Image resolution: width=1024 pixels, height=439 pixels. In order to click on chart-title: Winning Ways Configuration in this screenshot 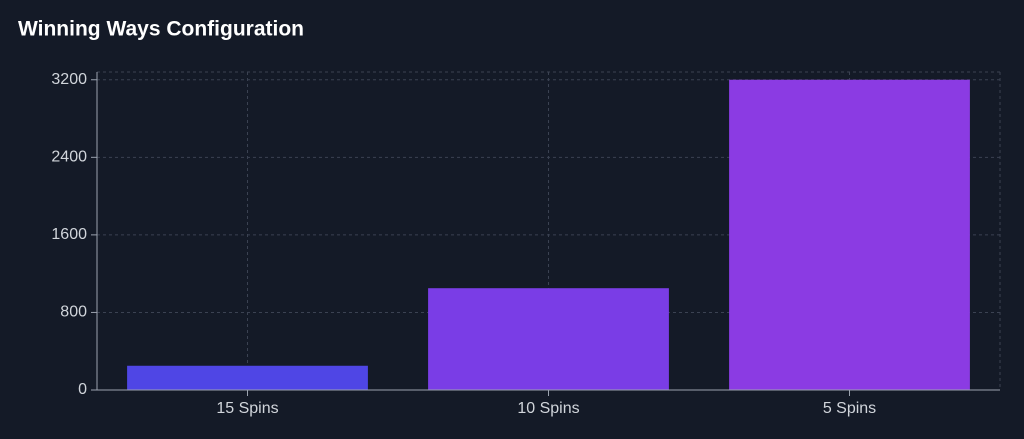, I will do `click(161, 29)`.